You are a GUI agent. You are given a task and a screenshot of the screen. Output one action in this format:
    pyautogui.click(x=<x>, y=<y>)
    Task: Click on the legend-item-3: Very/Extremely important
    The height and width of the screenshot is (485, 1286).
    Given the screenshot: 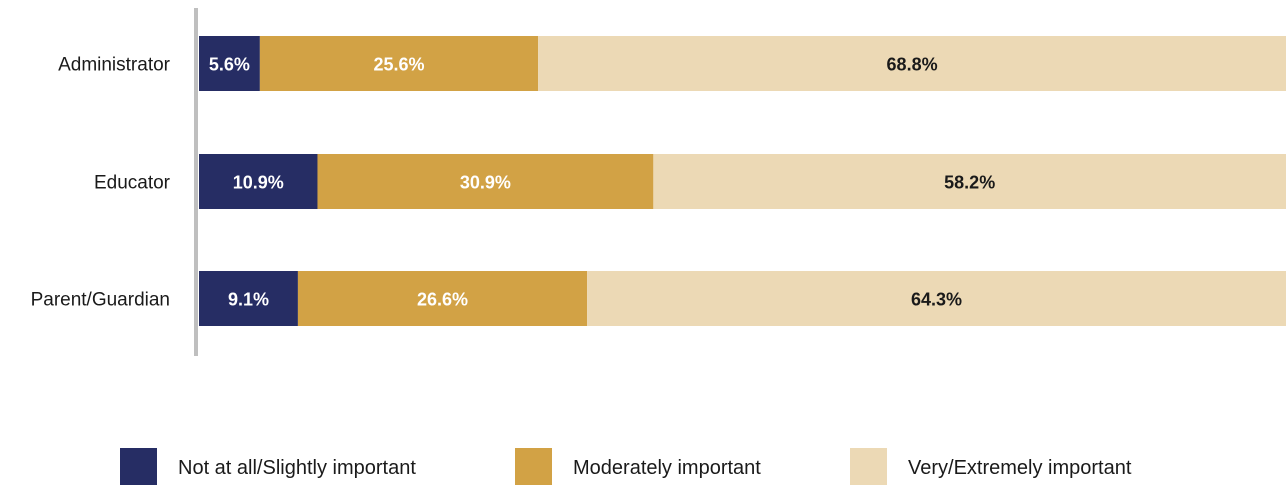 What is the action you would take?
    pyautogui.click(x=991, y=466)
    